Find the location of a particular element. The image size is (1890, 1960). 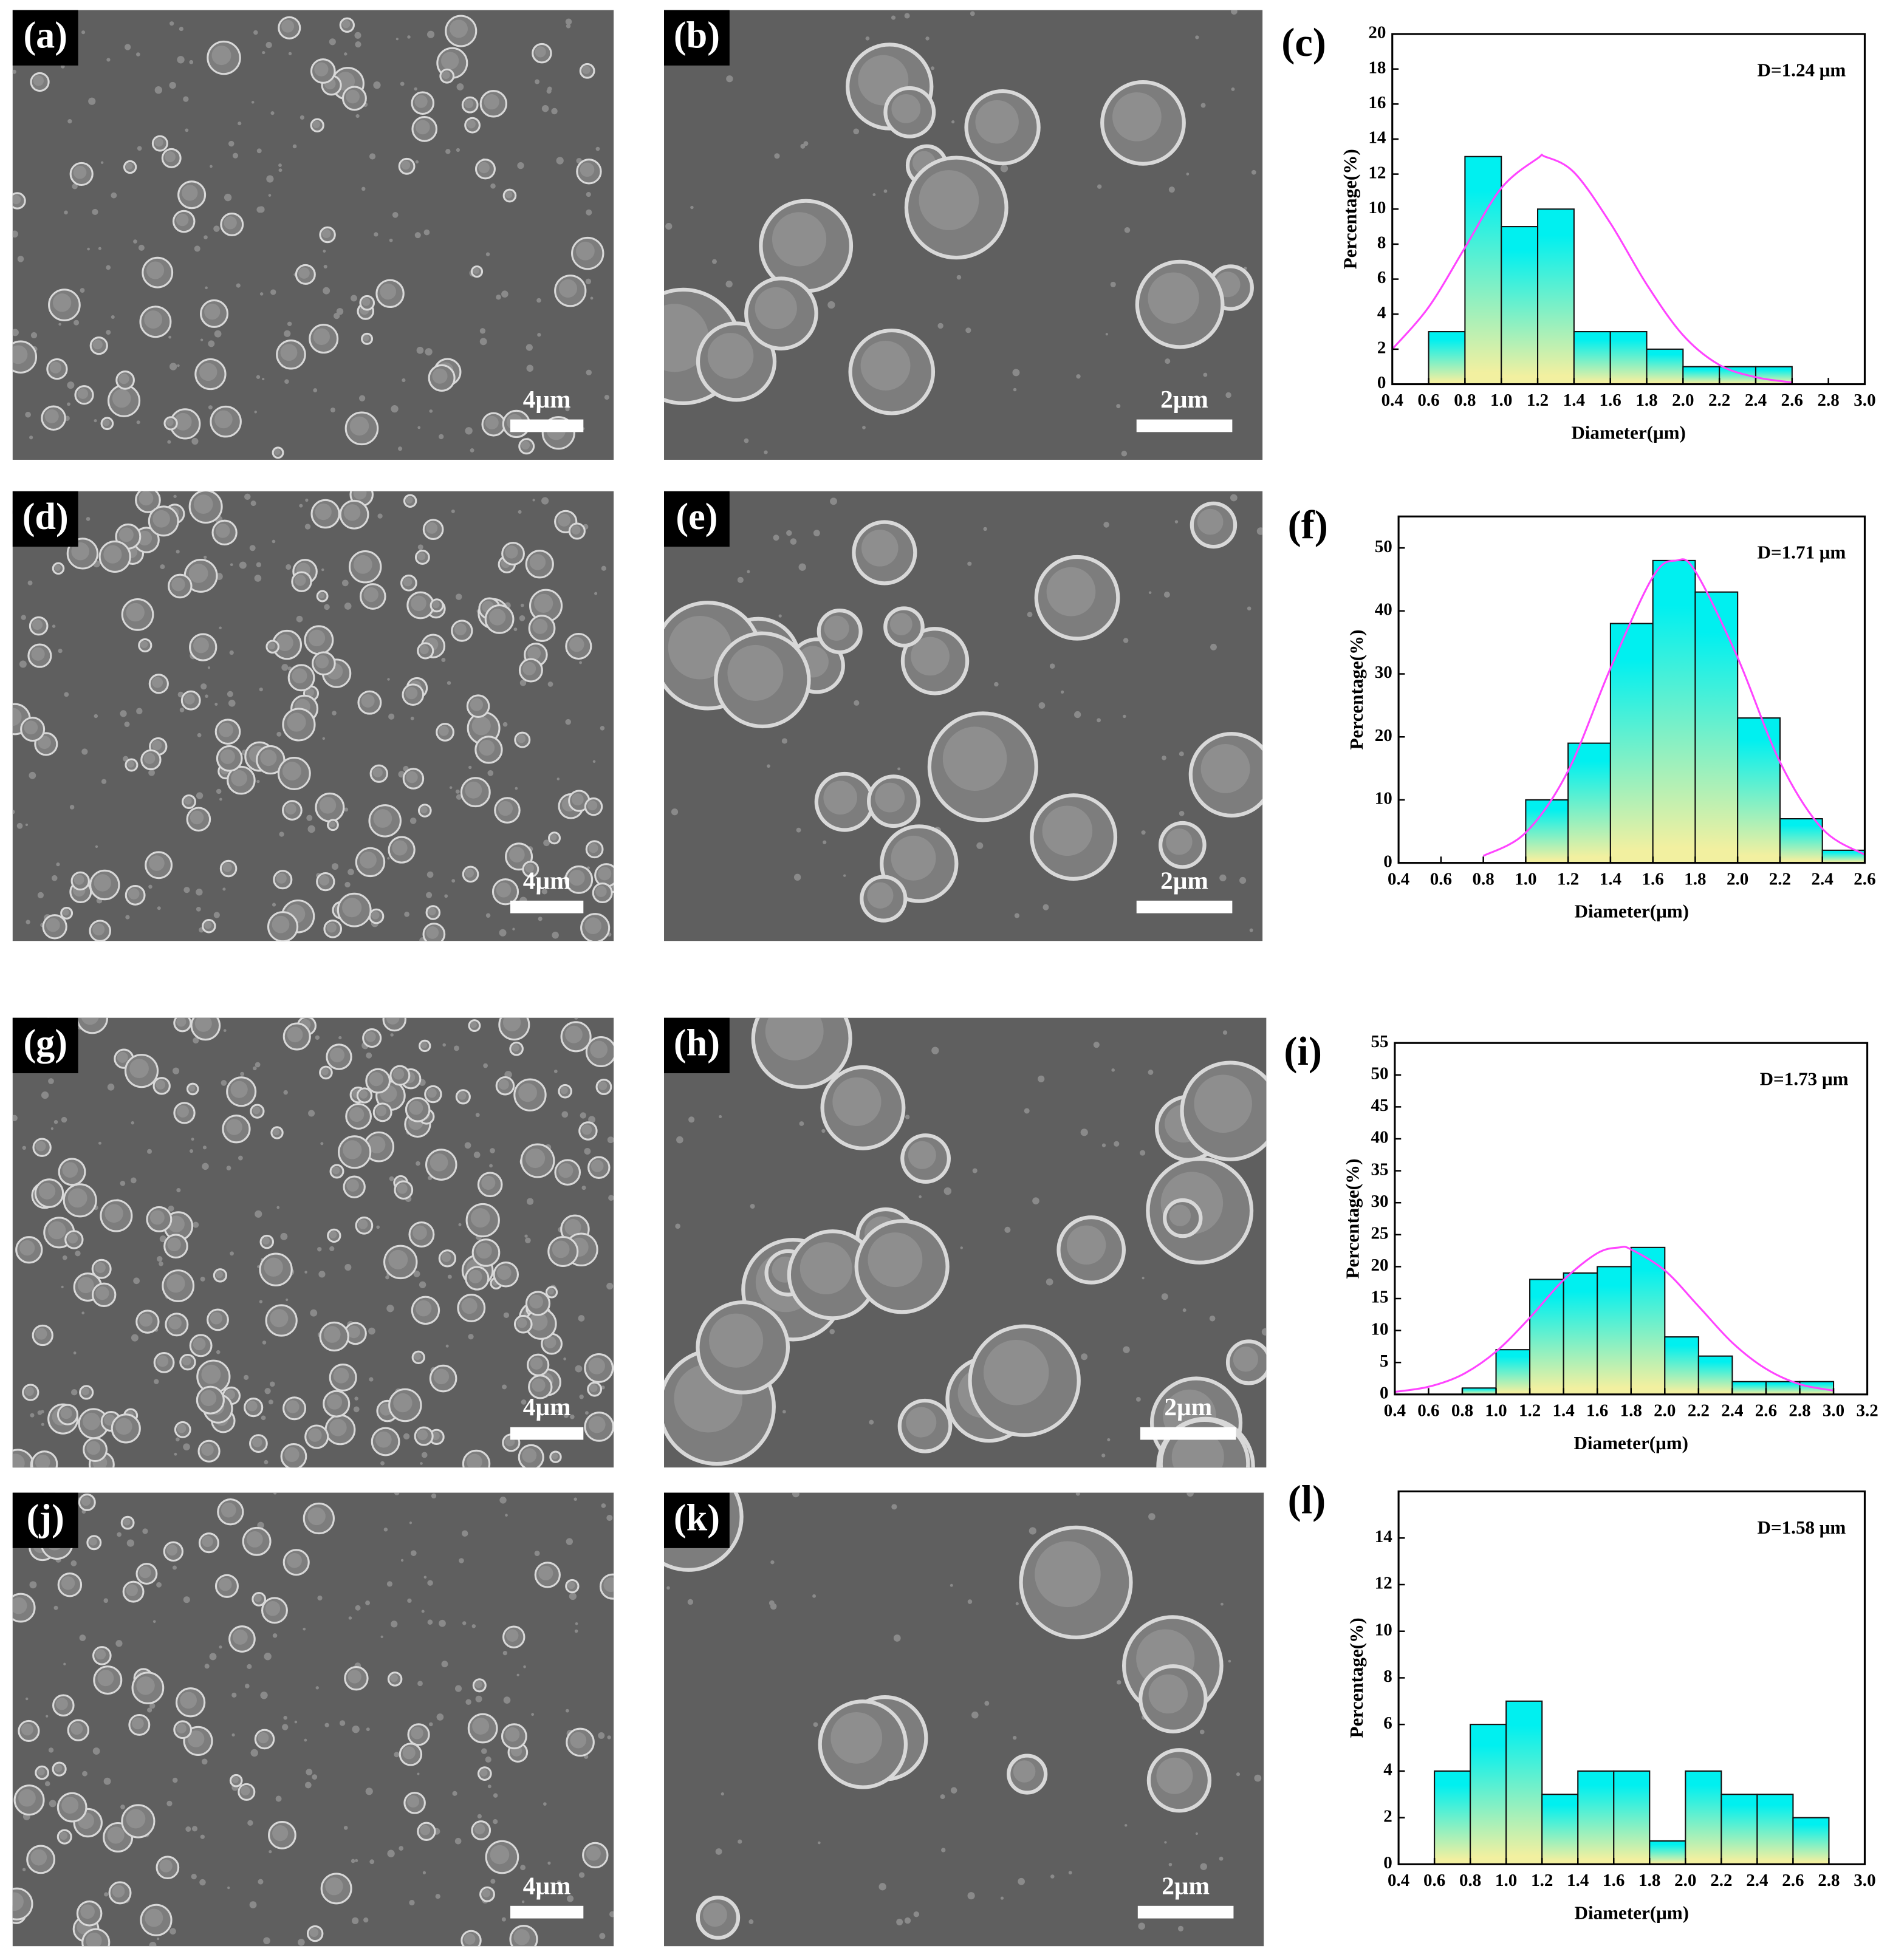

x-tick-label: 2.8 is located at coordinates (1829, 1880).